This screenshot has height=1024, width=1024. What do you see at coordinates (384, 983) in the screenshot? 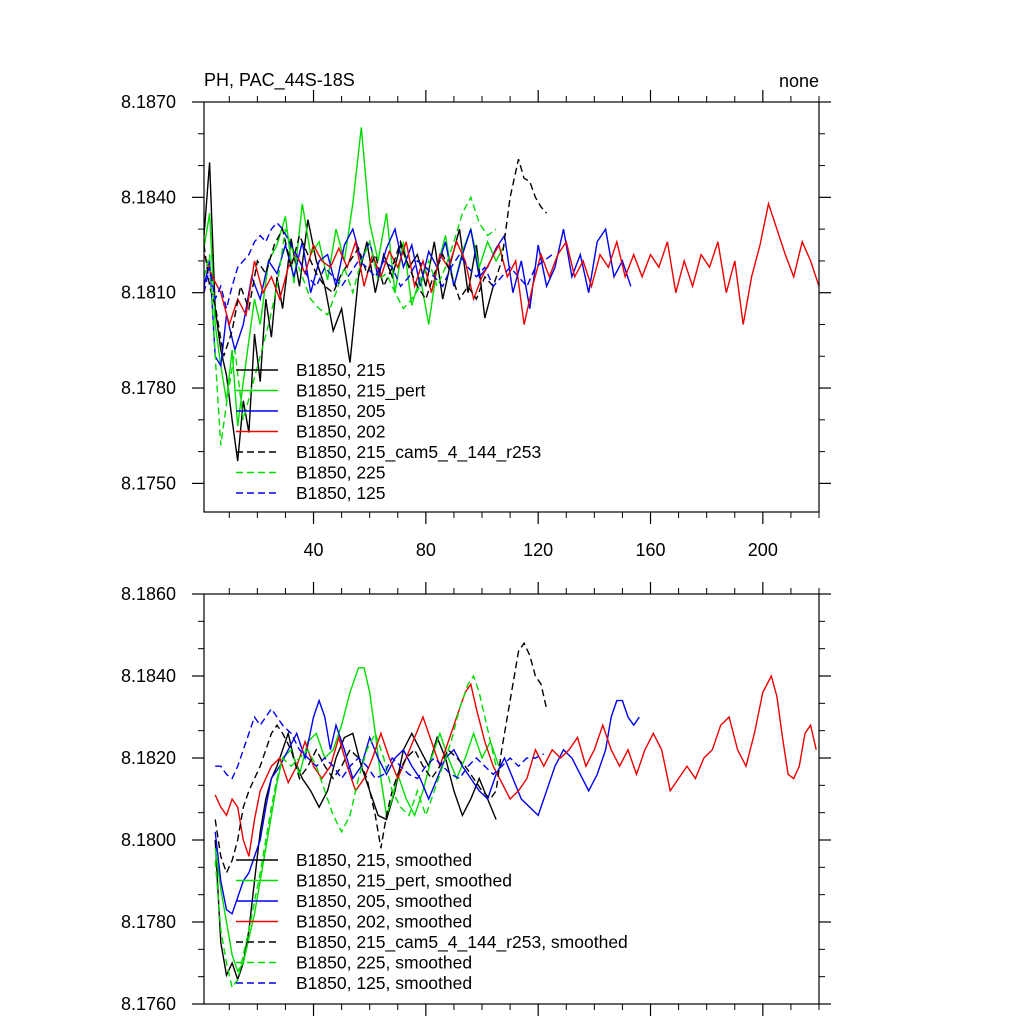
I see `legend-label: B1850, 125, smoothed` at bounding box center [384, 983].